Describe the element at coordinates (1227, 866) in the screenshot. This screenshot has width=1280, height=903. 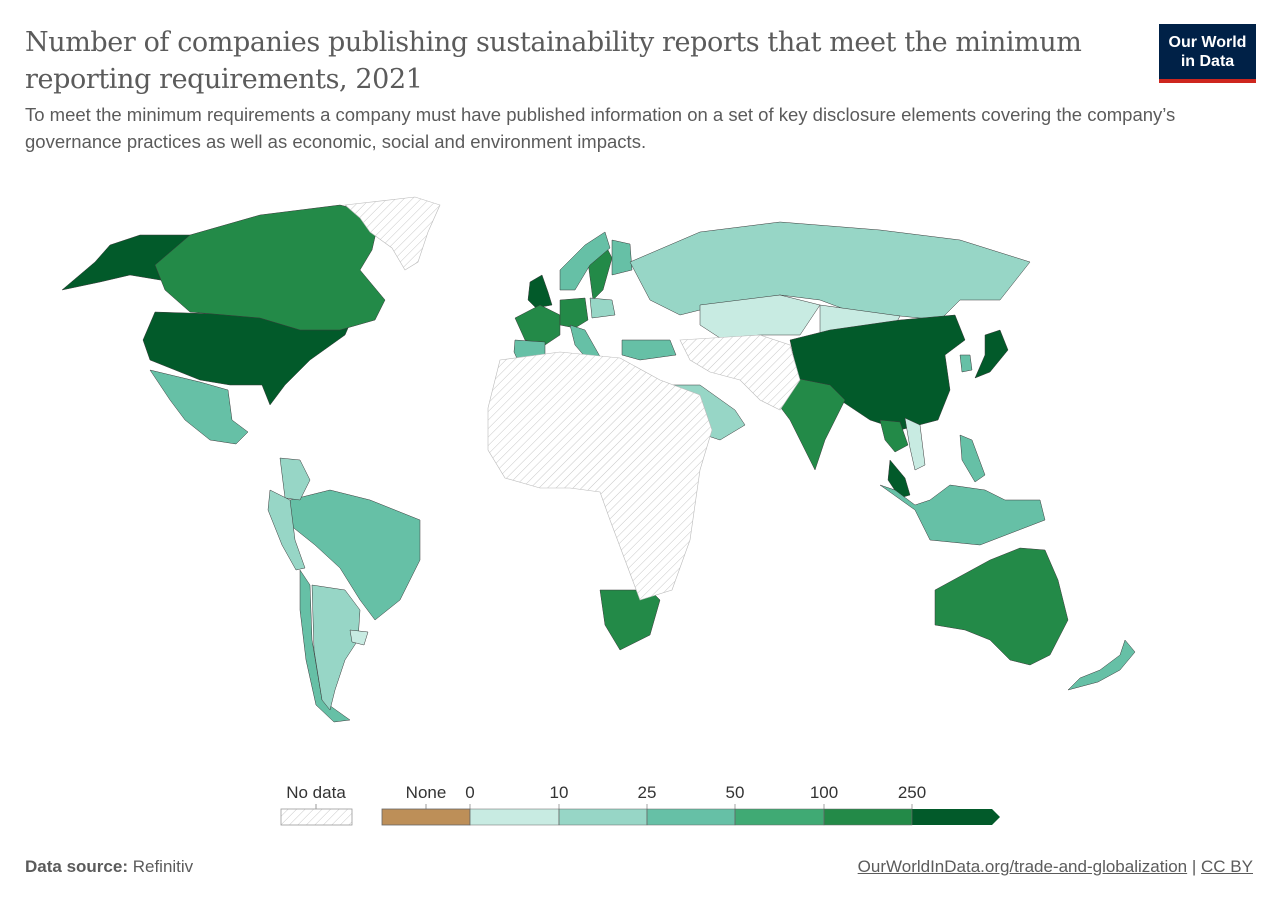
I see `license-link: CC BY` at that location.